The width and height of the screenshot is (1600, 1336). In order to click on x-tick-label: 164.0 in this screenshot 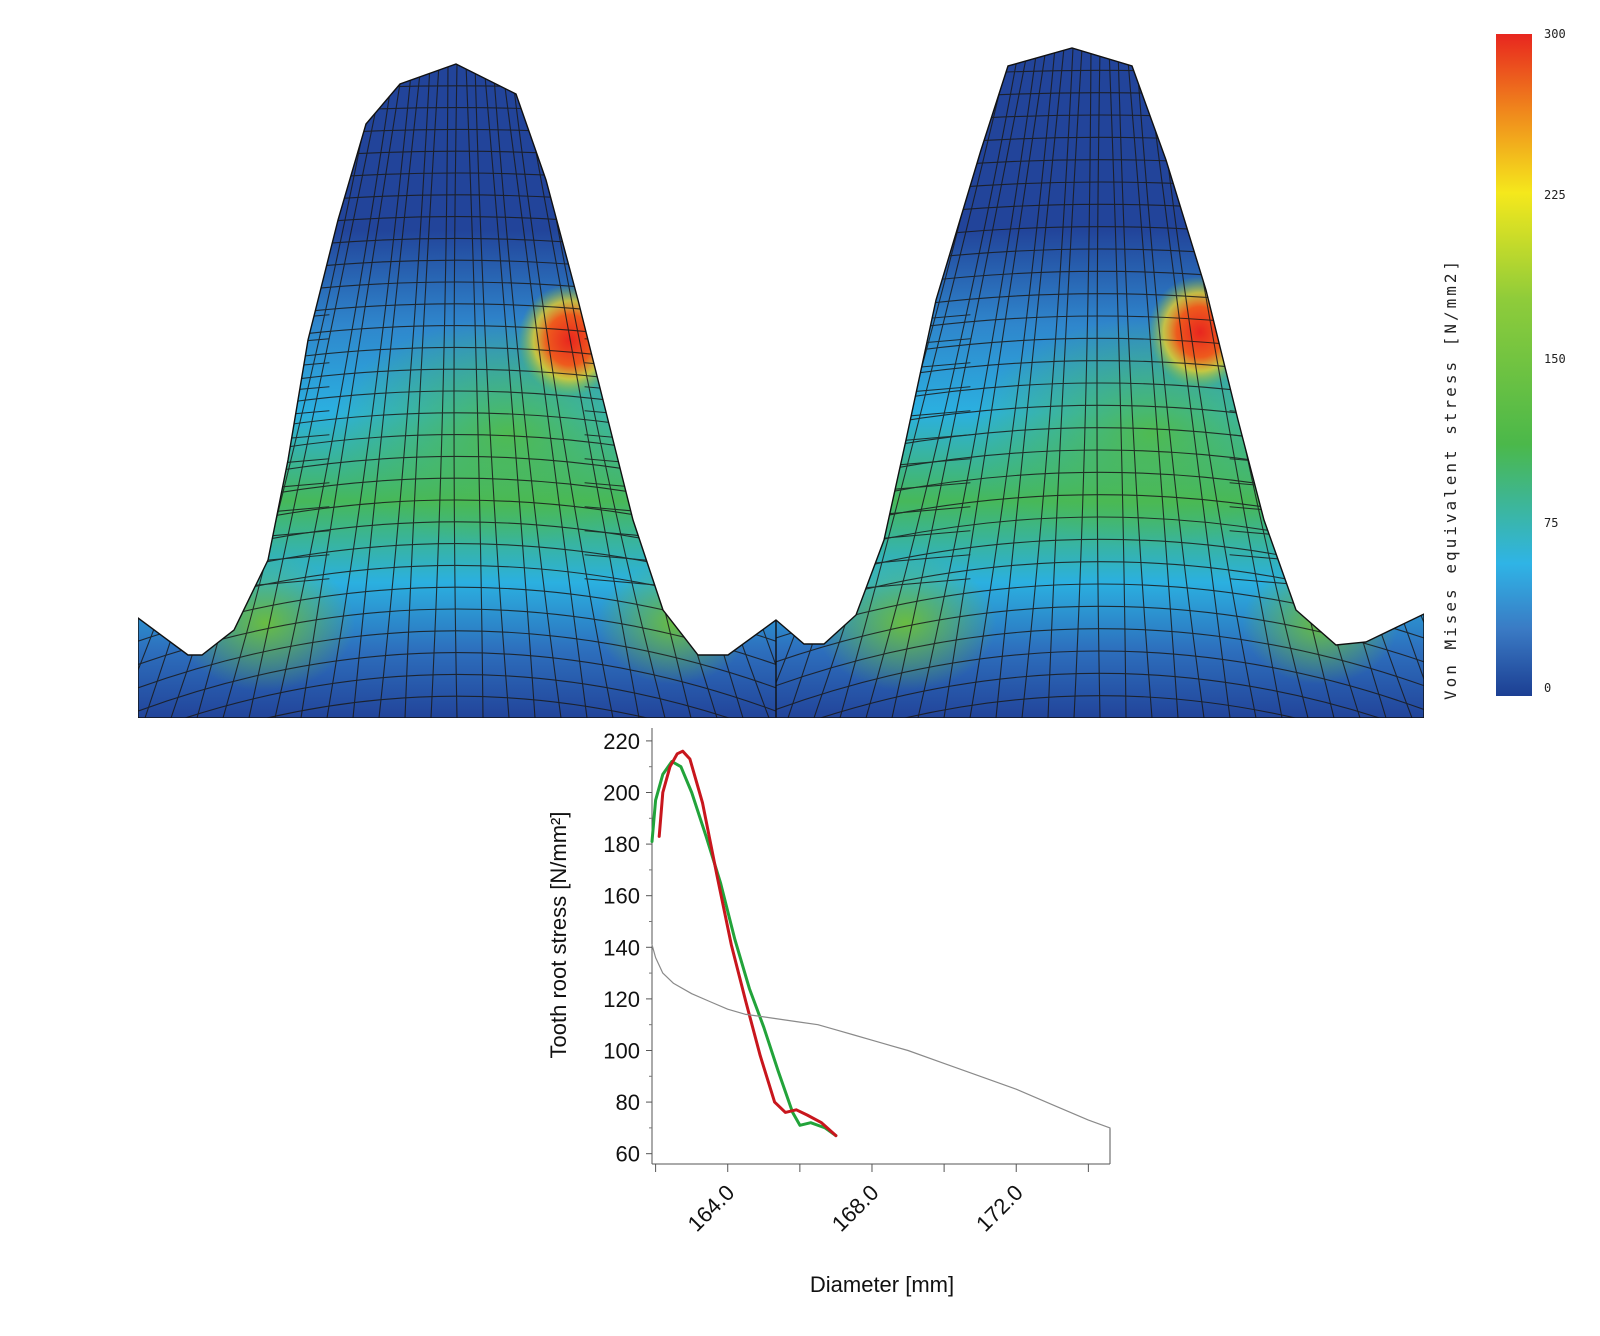, I will do `click(711, 1208)`.